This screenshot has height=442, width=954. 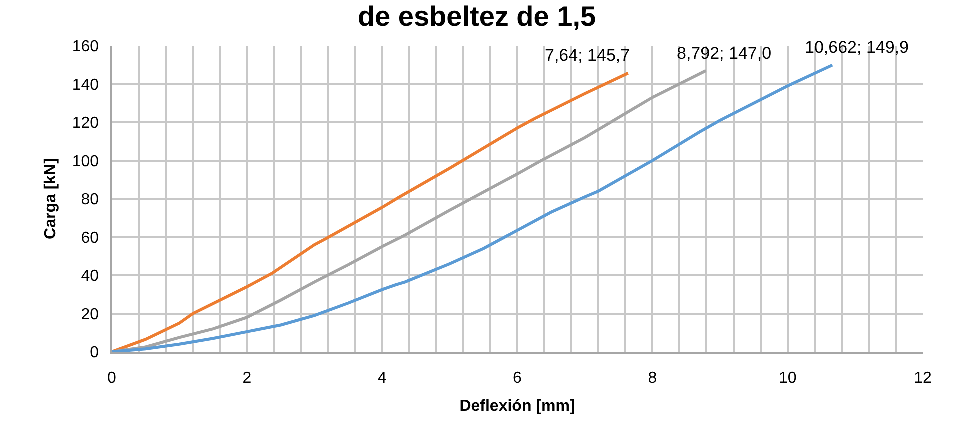 I want to click on y-axis-title: Carga [kN], so click(x=51, y=199).